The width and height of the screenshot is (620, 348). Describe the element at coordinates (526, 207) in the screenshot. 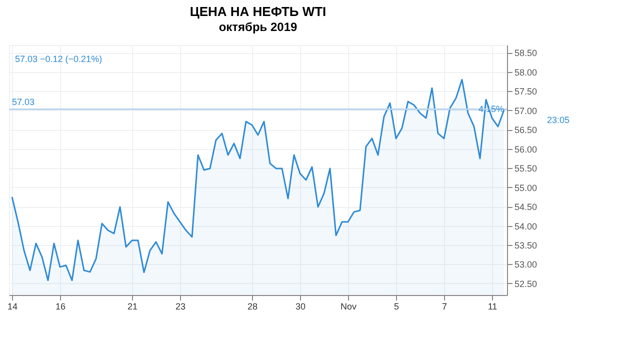

I see `y-tick-label: 54.50` at that location.